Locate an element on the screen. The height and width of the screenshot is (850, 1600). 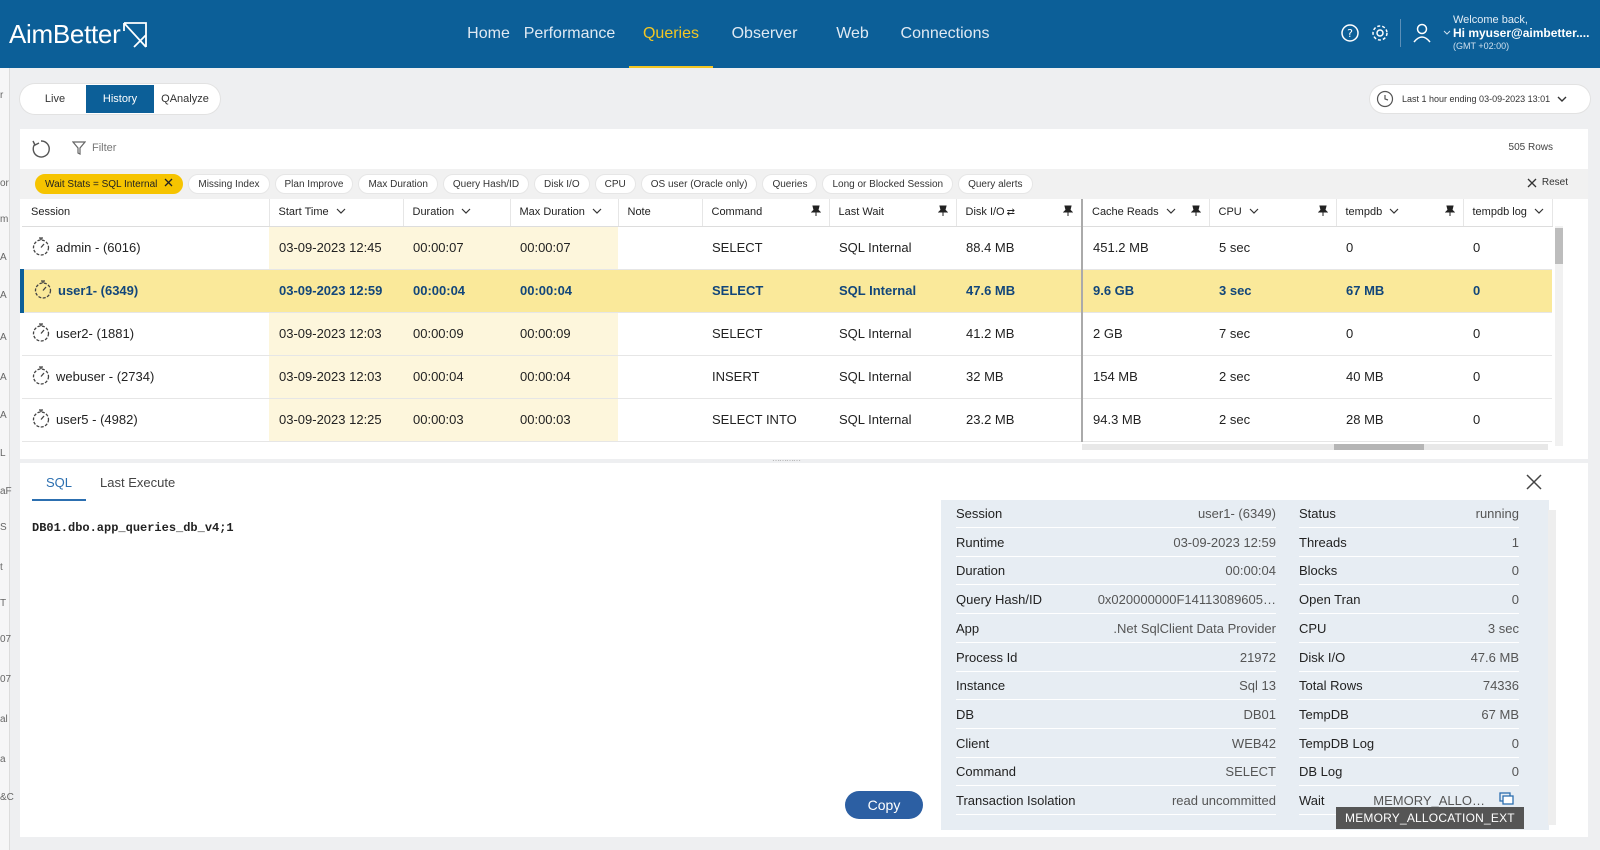
table-cell: 47.6 MB is located at coordinates (1019, 291).